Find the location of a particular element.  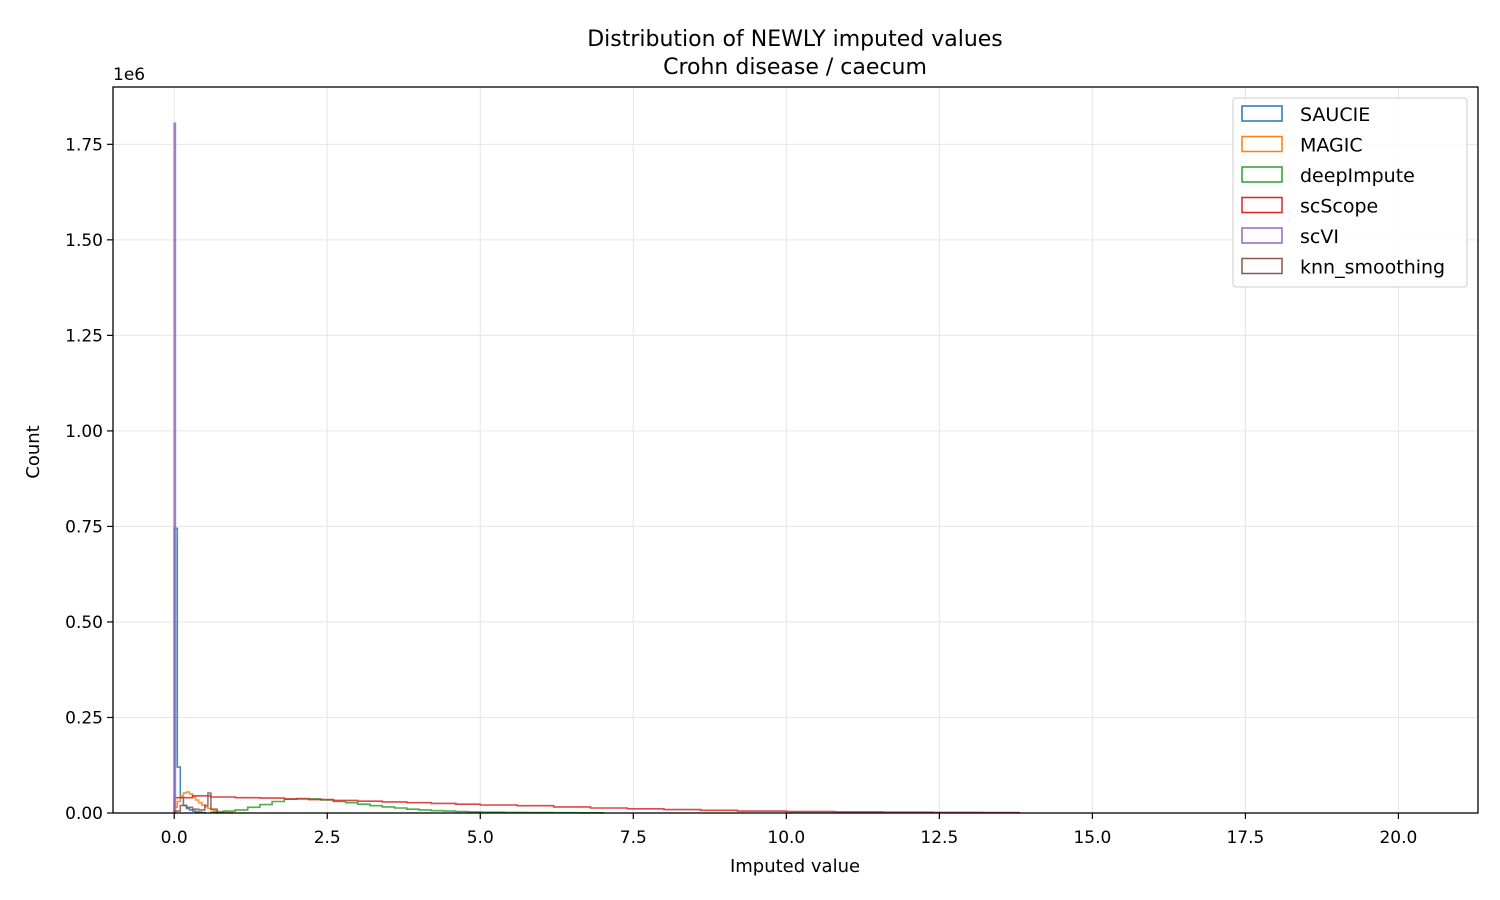

legend-swatch-knn-smoothing is located at coordinates (1262, 266).